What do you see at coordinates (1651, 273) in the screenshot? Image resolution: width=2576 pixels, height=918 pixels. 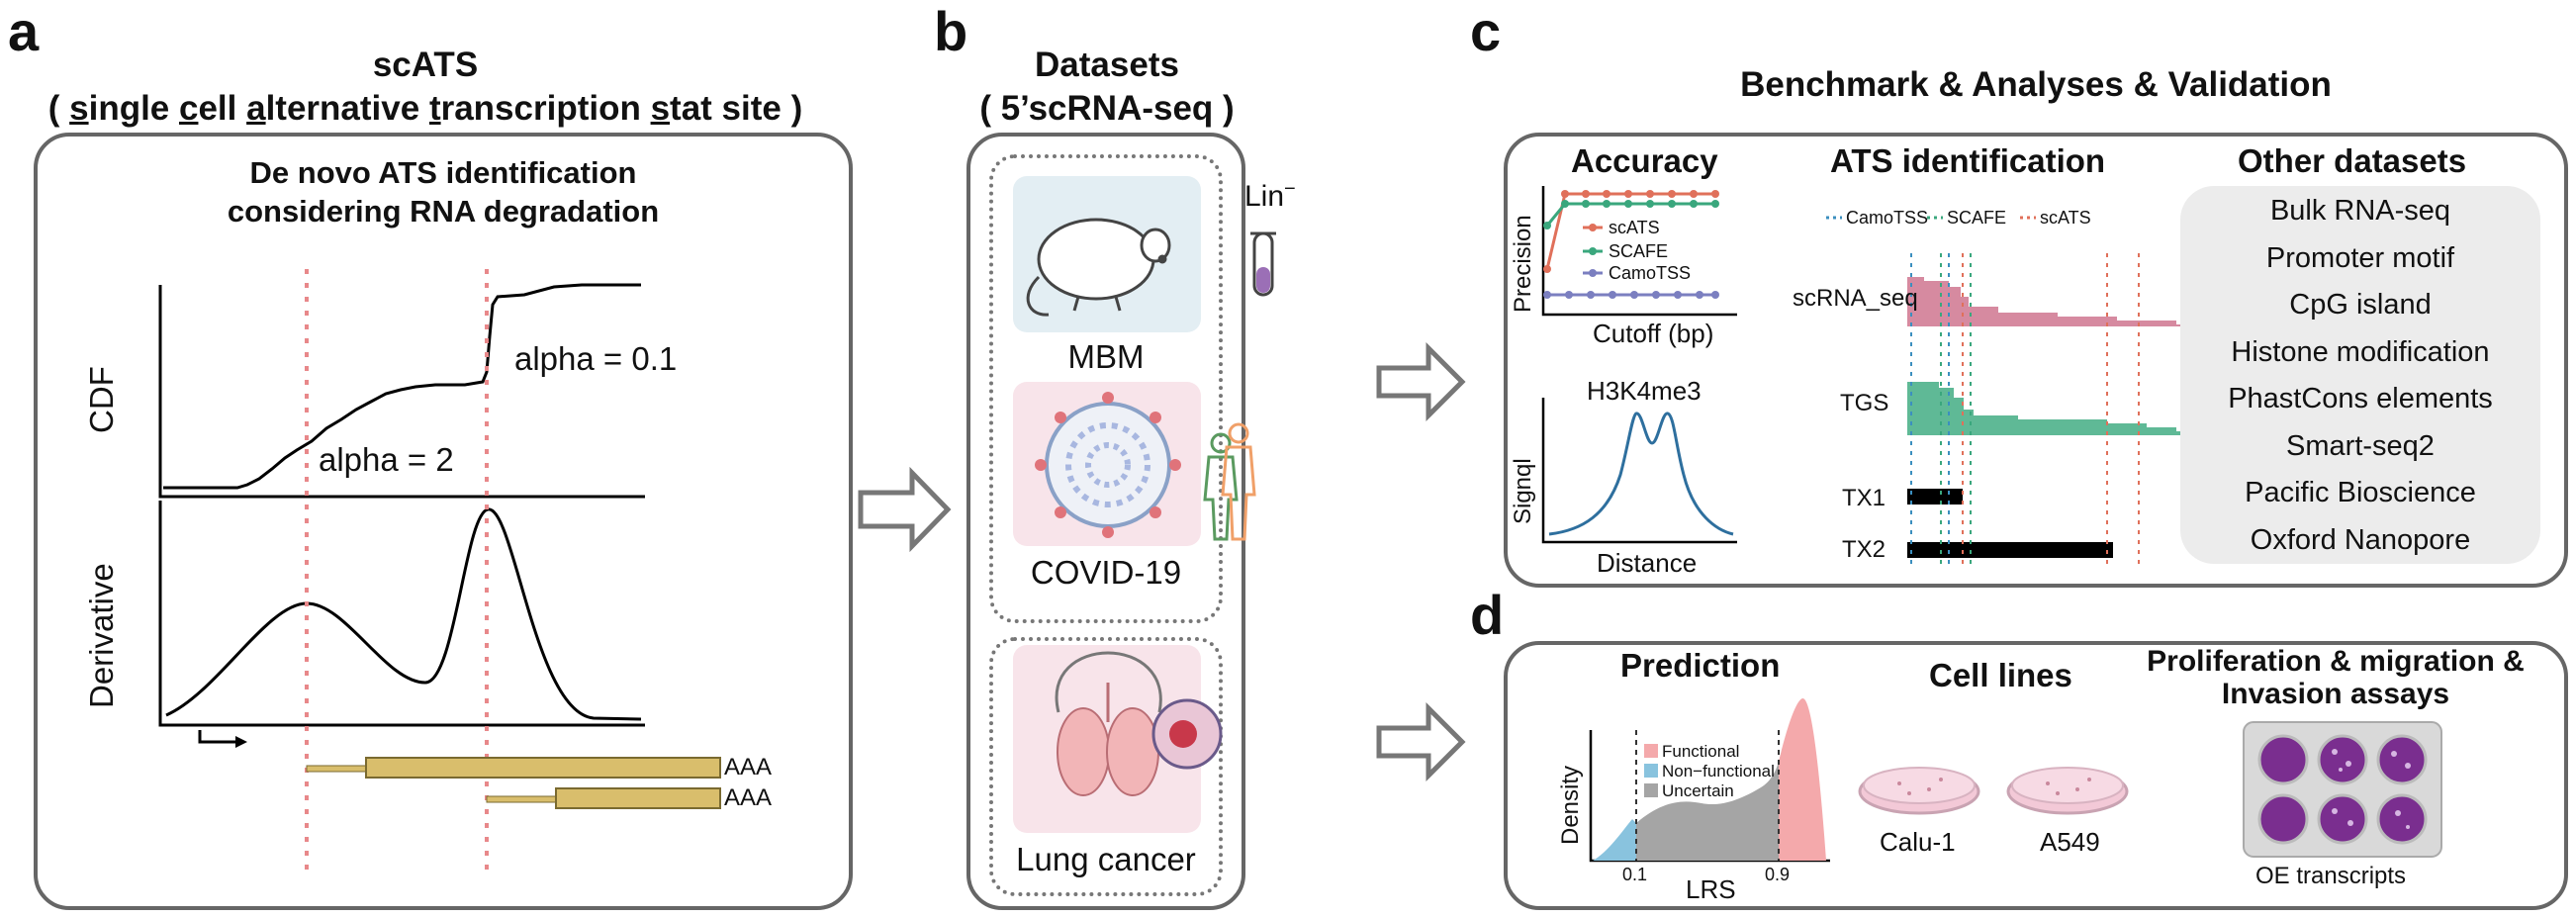 I see `accuracy-legend-camotss: CamoTSS` at bounding box center [1651, 273].